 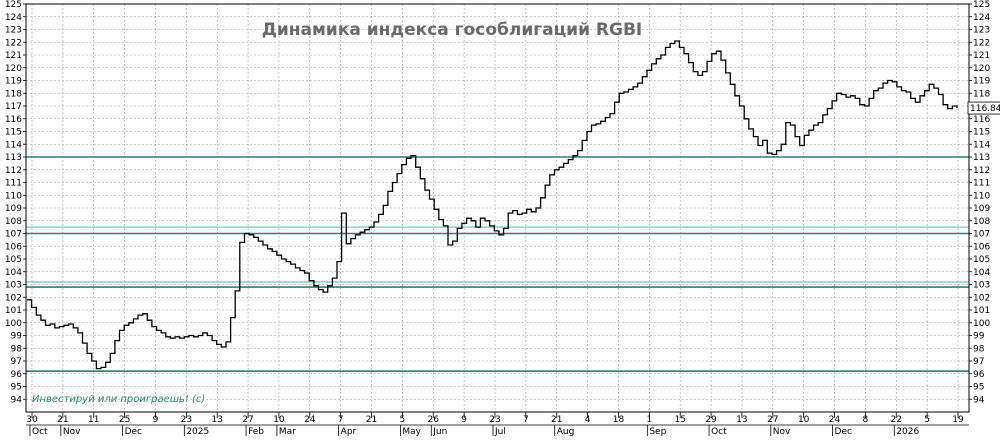 I want to click on x-month-tick-label: Oct, so click(x=40, y=432).